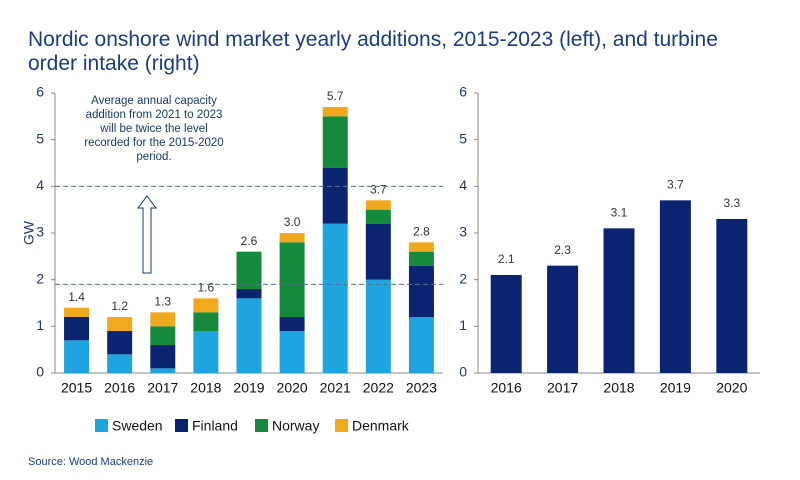  Describe the element at coordinates (91, 462) in the screenshot. I see `source: Source: Wood Mackenzie` at that location.